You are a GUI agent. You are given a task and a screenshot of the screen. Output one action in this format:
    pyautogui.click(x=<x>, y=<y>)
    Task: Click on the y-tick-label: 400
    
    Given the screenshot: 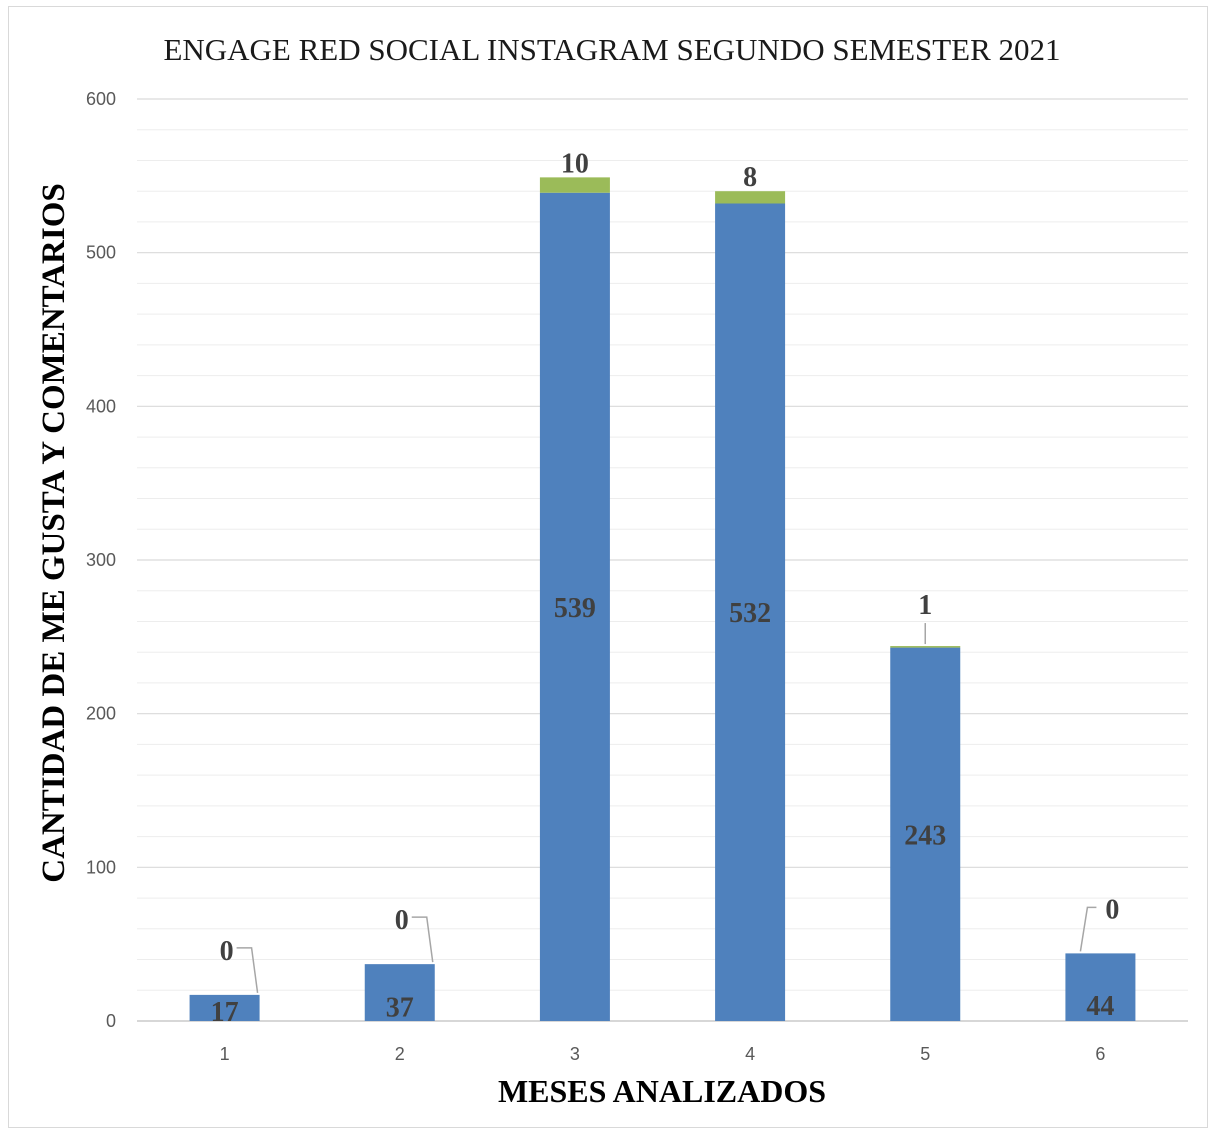 What is the action you would take?
    pyautogui.click(x=101, y=406)
    